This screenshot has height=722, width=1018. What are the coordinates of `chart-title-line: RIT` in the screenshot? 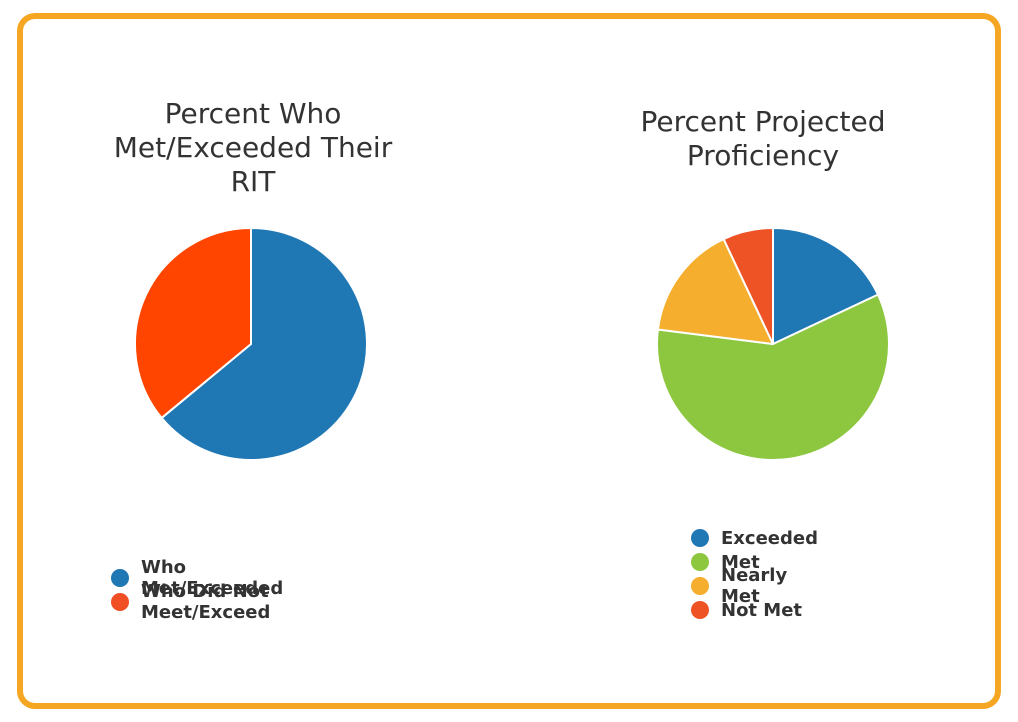 It's located at (253, 181).